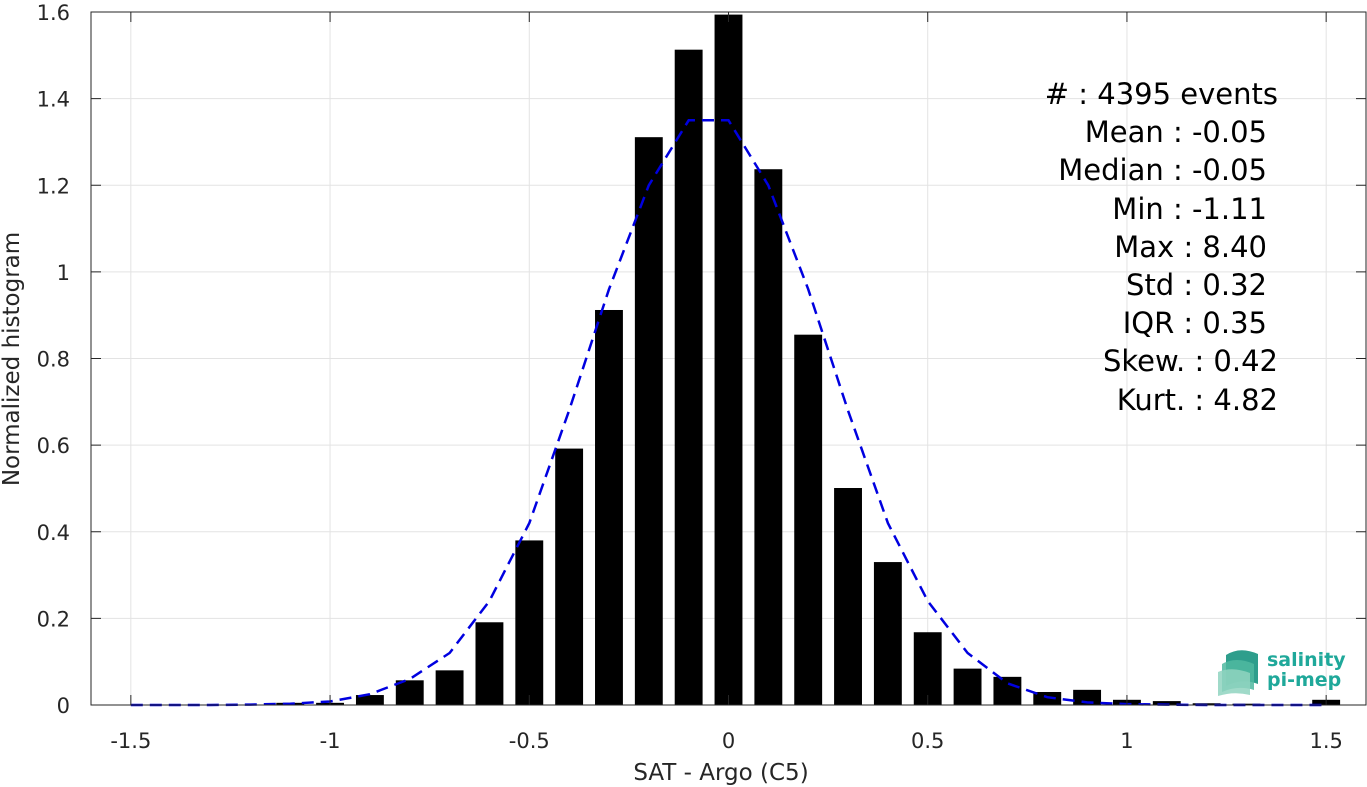 The image size is (1367, 787). I want to click on logo-text-pimep: pi-mep, so click(1304, 680).